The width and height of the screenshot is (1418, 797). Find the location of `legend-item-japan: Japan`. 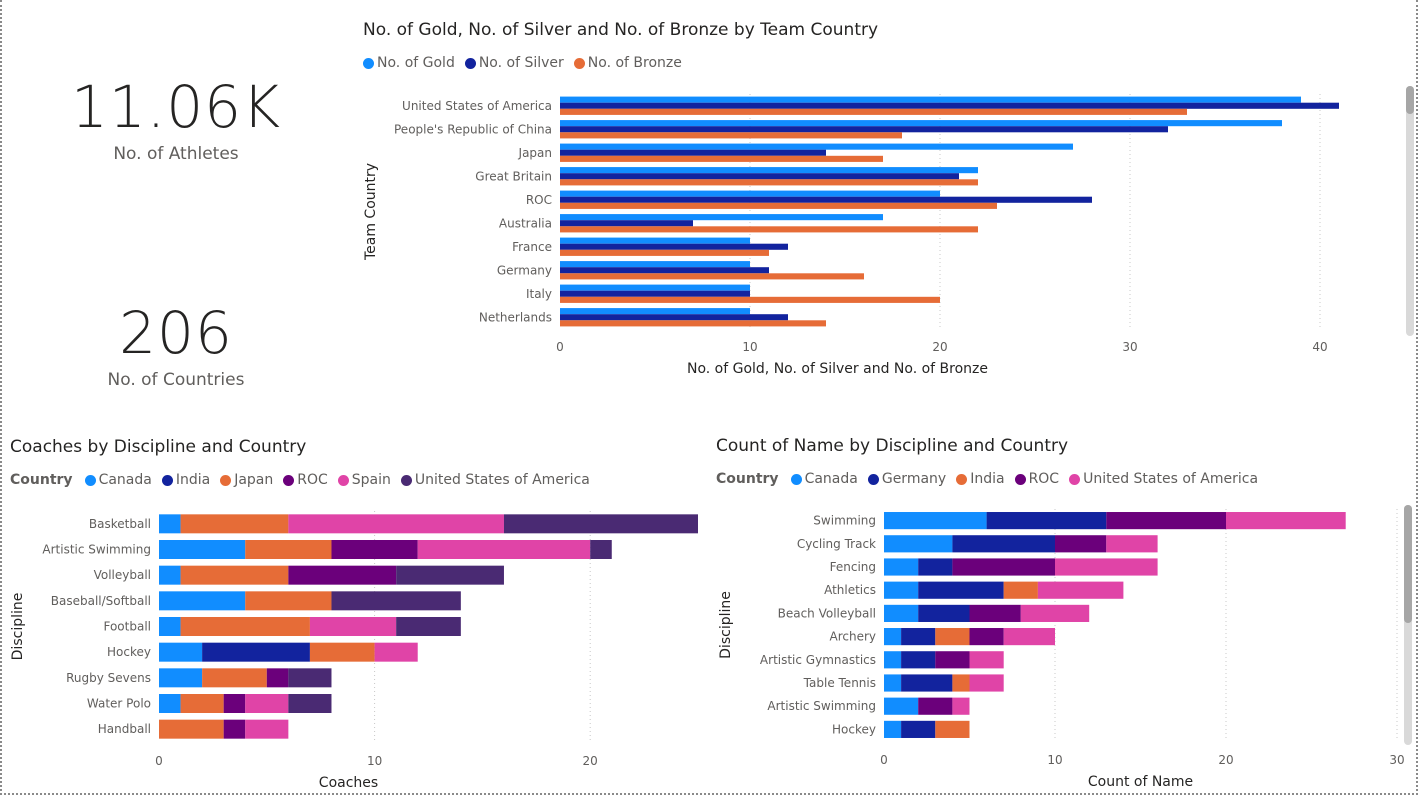

legend-item-japan: Japan is located at coordinates (246, 480).